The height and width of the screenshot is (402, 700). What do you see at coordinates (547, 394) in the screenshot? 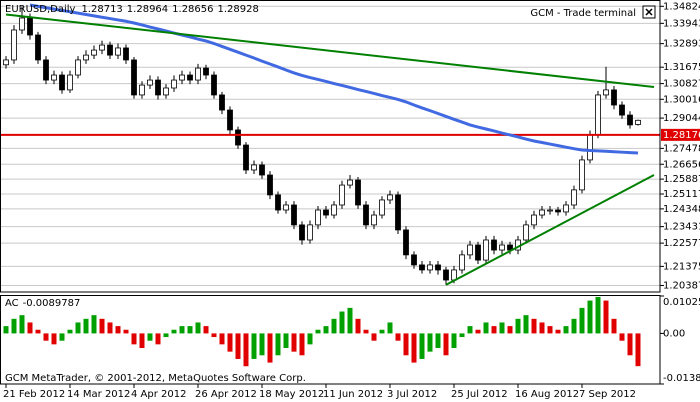
I see `x-tick-label: 16 Aug 2012` at bounding box center [547, 394].